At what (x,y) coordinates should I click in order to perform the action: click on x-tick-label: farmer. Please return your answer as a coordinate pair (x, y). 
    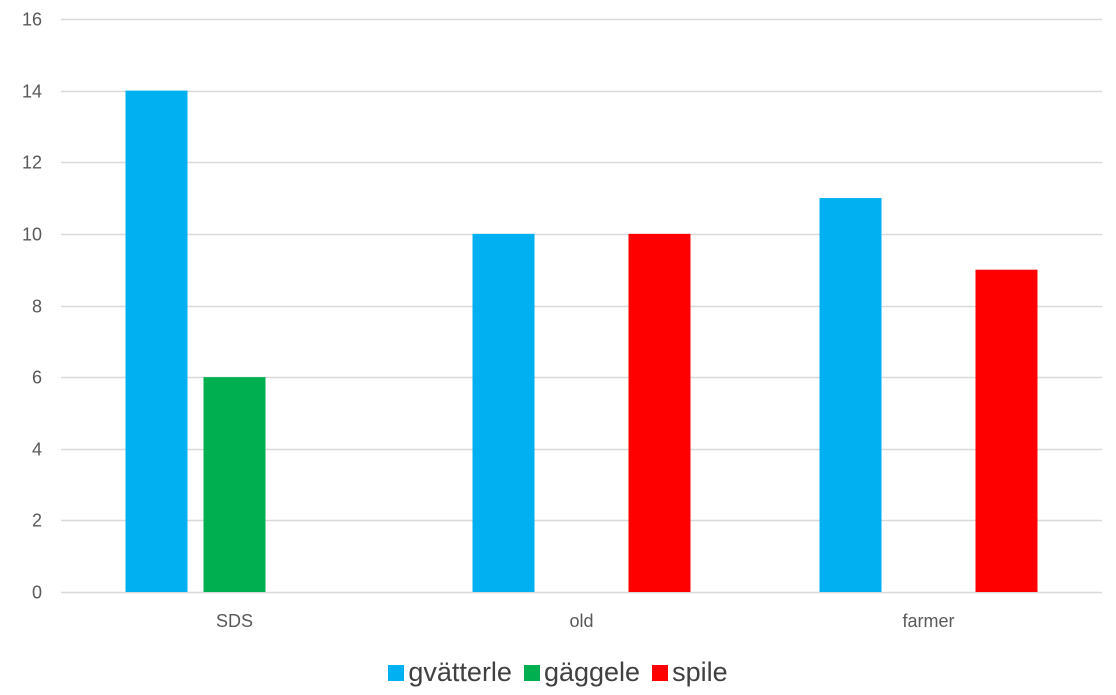
    Looking at the image, I should click on (928, 621).